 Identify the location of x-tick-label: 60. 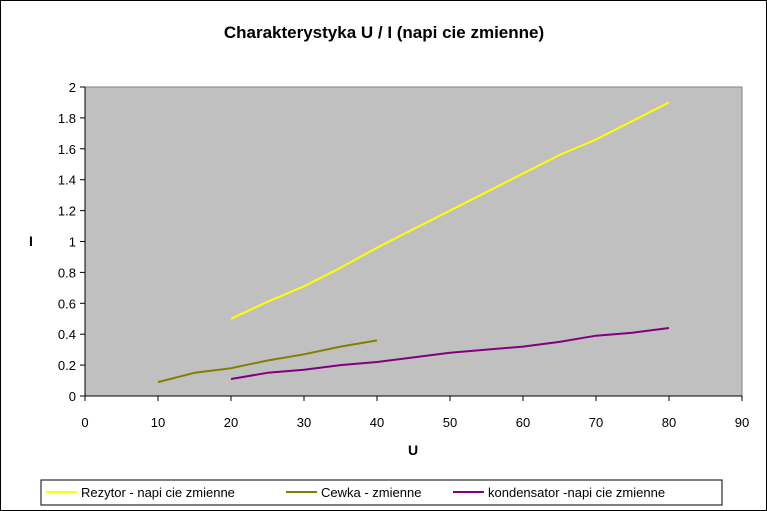
(523, 422).